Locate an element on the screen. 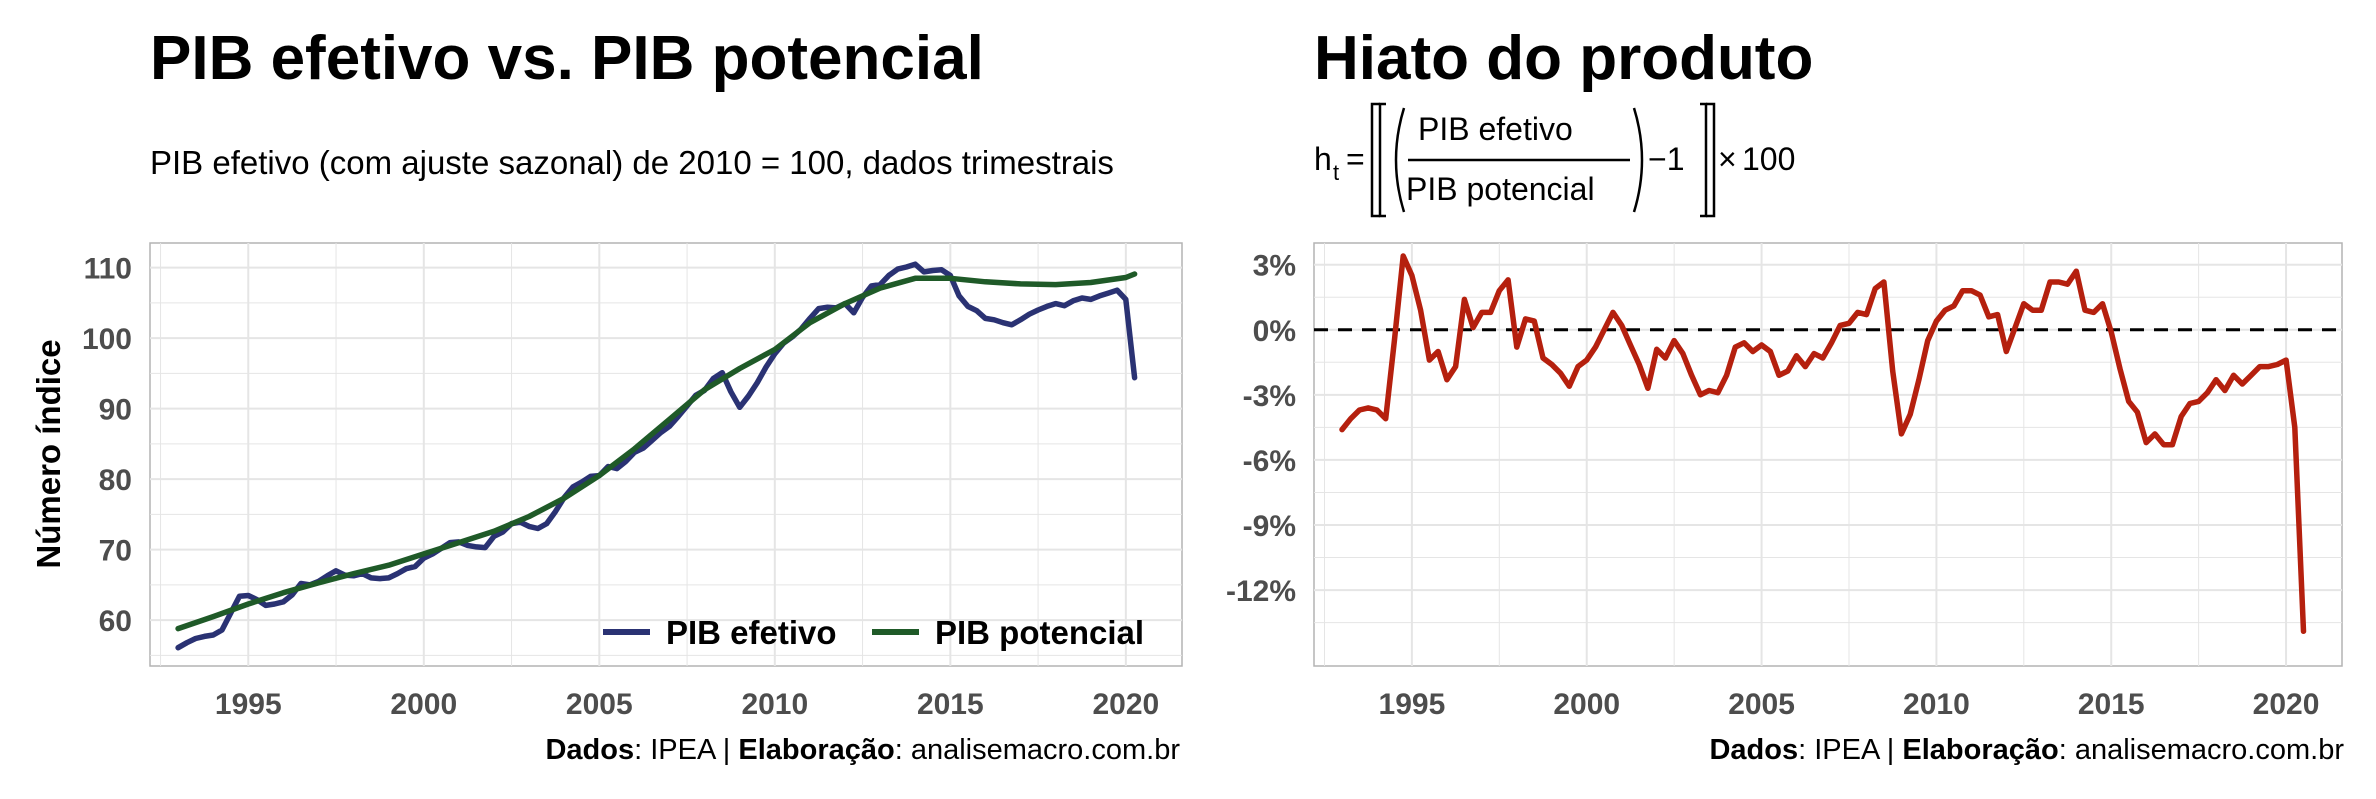 This screenshot has height=799, width=2376. legend-label-efetivo: PIB efetivo is located at coordinates (751, 632).